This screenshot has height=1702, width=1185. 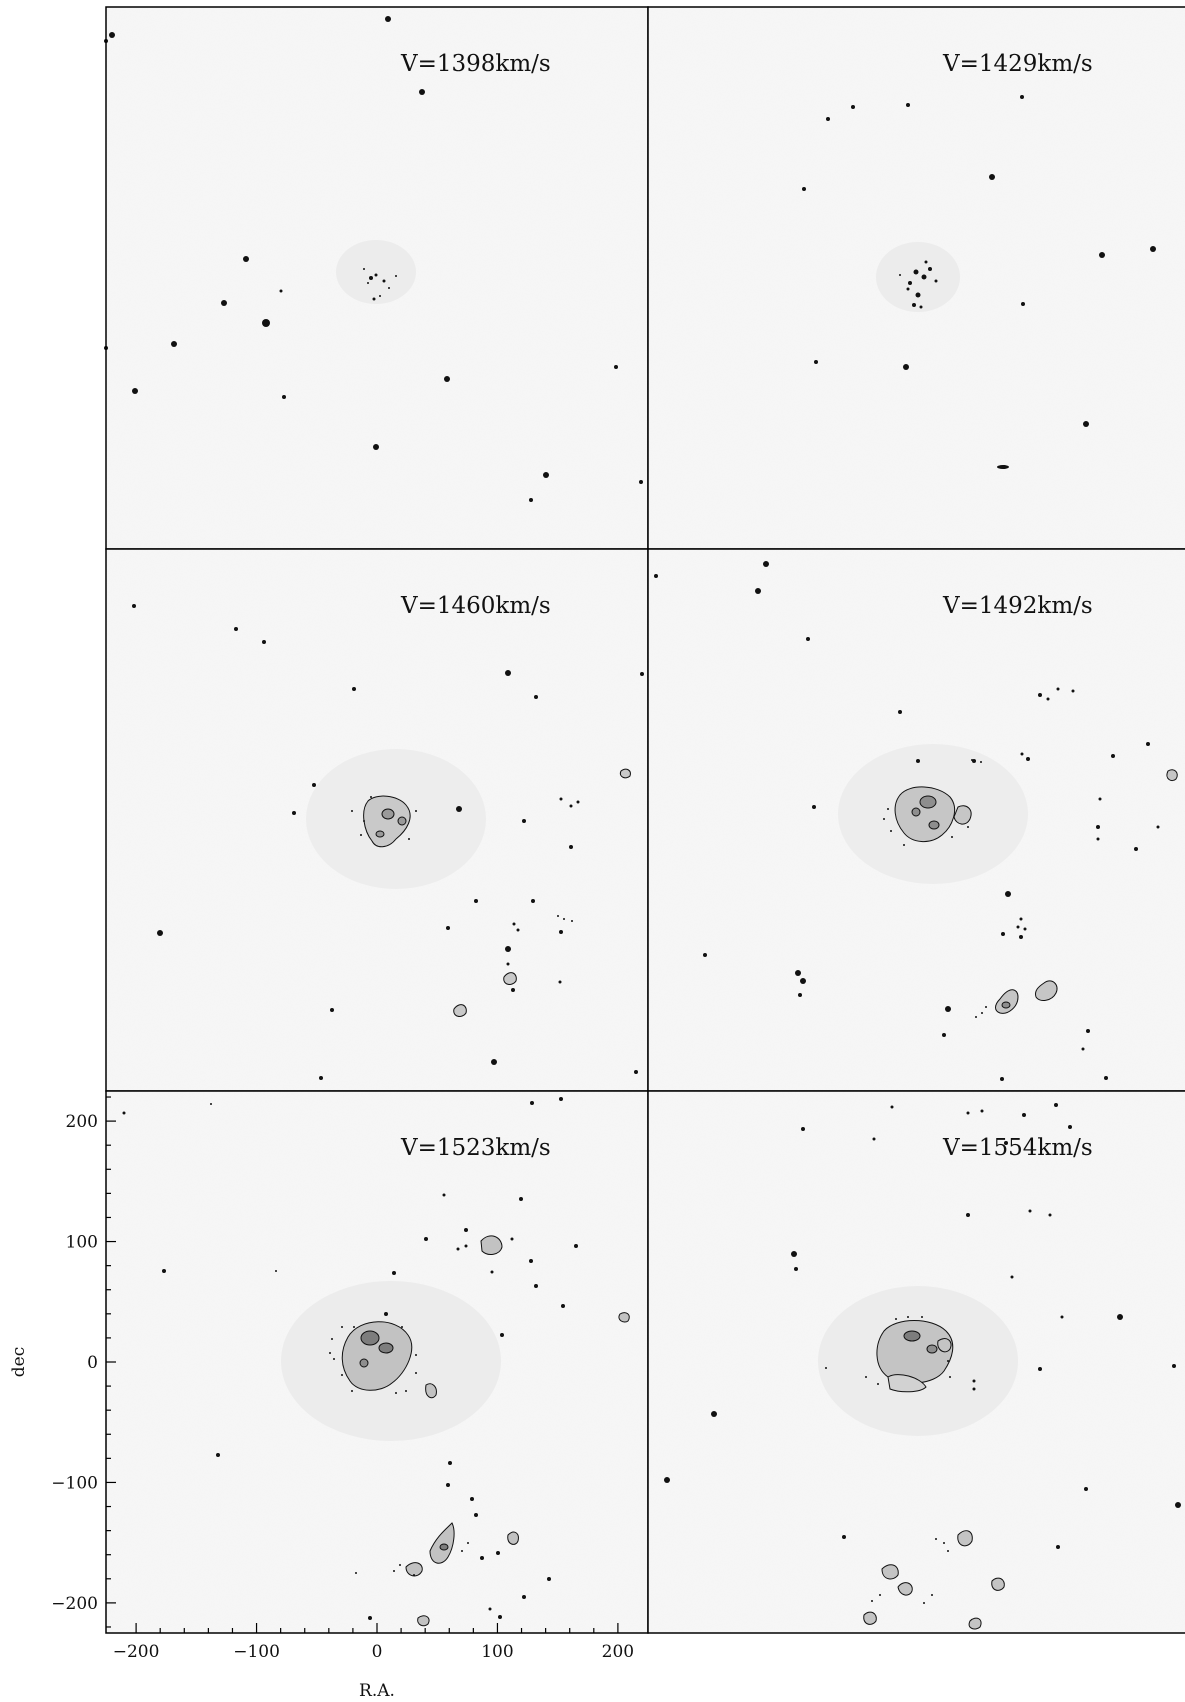 What do you see at coordinates (82, 1122) in the screenshot?
I see `y-tick-label: 200` at bounding box center [82, 1122].